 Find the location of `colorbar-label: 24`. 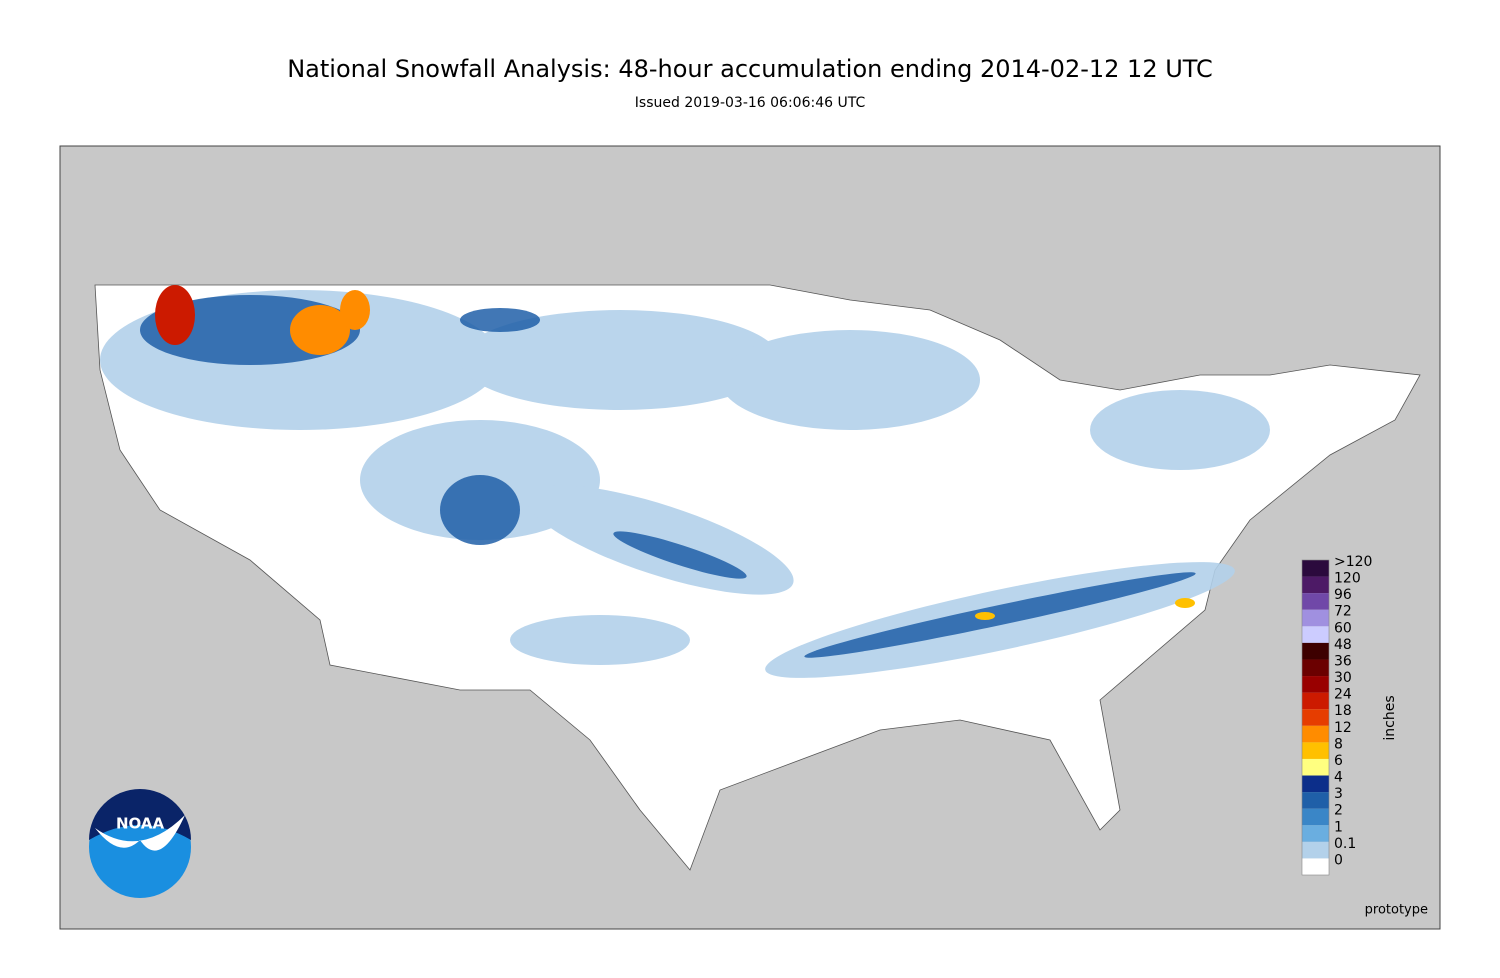

colorbar-label: 24 is located at coordinates (1343, 695).